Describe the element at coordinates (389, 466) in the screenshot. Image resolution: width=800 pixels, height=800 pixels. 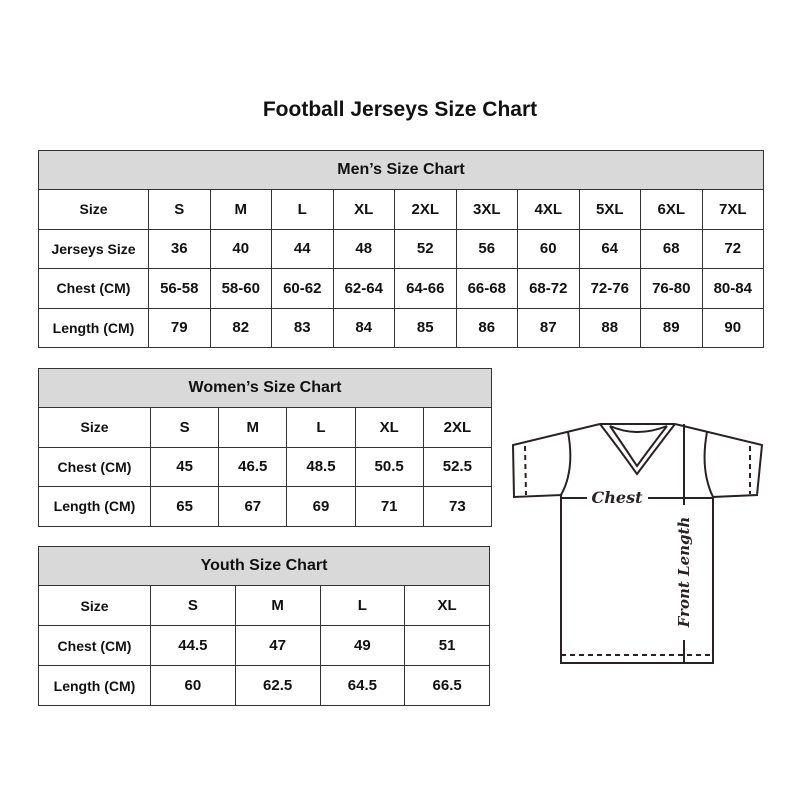
I see `table-cell: 50.5` at that location.